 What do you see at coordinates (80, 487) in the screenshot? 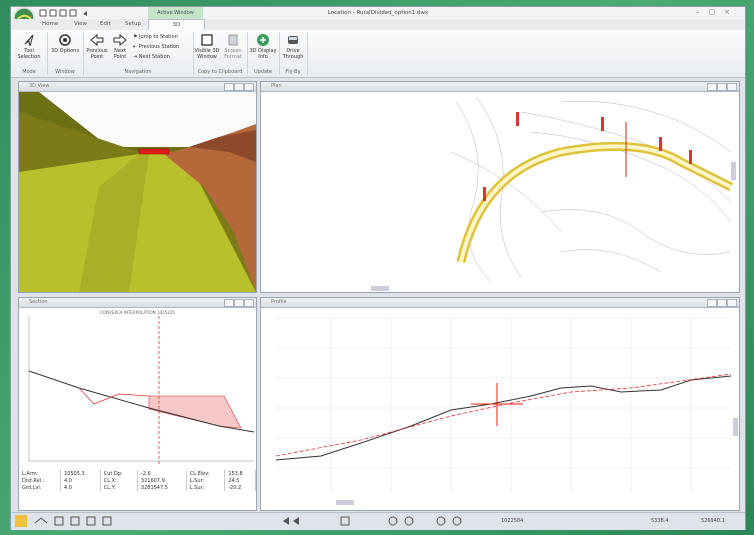
I see `cell: 4.0` at bounding box center [80, 487].